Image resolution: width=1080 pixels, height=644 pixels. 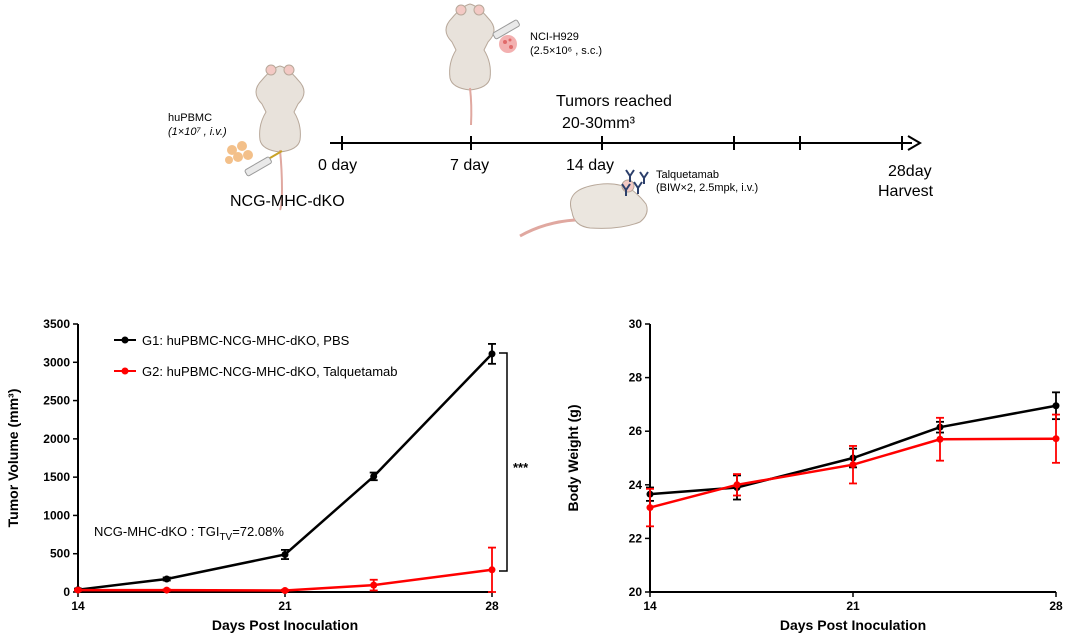 I want to click on y-tick-label: 3500, so click(x=56, y=324).